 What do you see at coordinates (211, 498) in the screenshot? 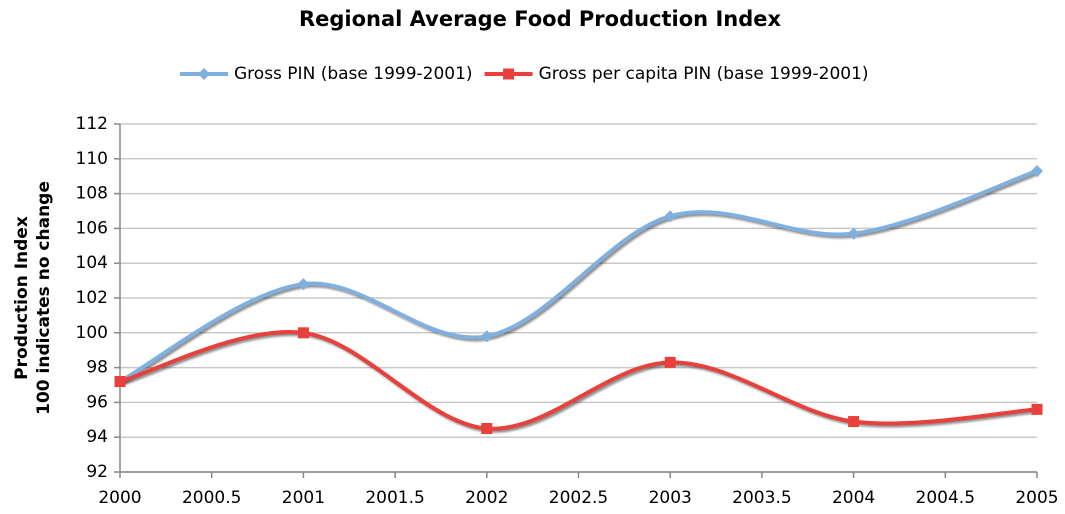
I see `x-tick-label: 2000.5` at bounding box center [211, 498].